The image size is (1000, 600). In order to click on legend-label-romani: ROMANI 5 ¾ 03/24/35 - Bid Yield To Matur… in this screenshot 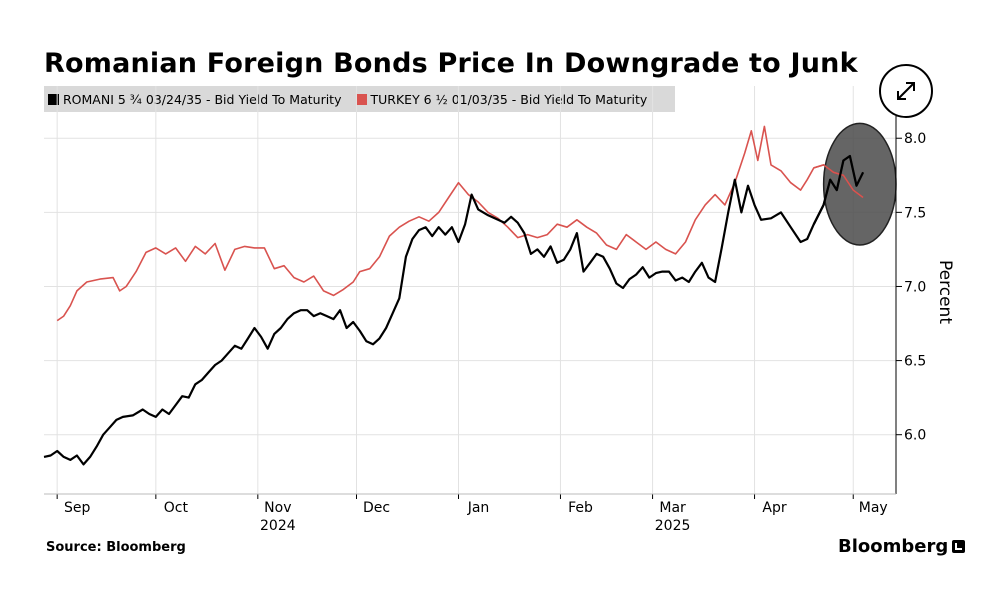, I will do `click(202, 99)`.